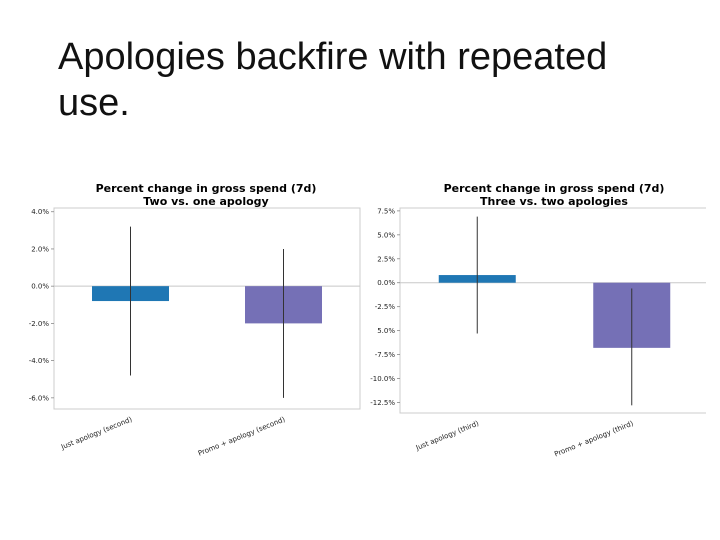 The image size is (720, 540). What do you see at coordinates (386, 259) in the screenshot?
I see `y-tick-label: 2.5%` at bounding box center [386, 259].